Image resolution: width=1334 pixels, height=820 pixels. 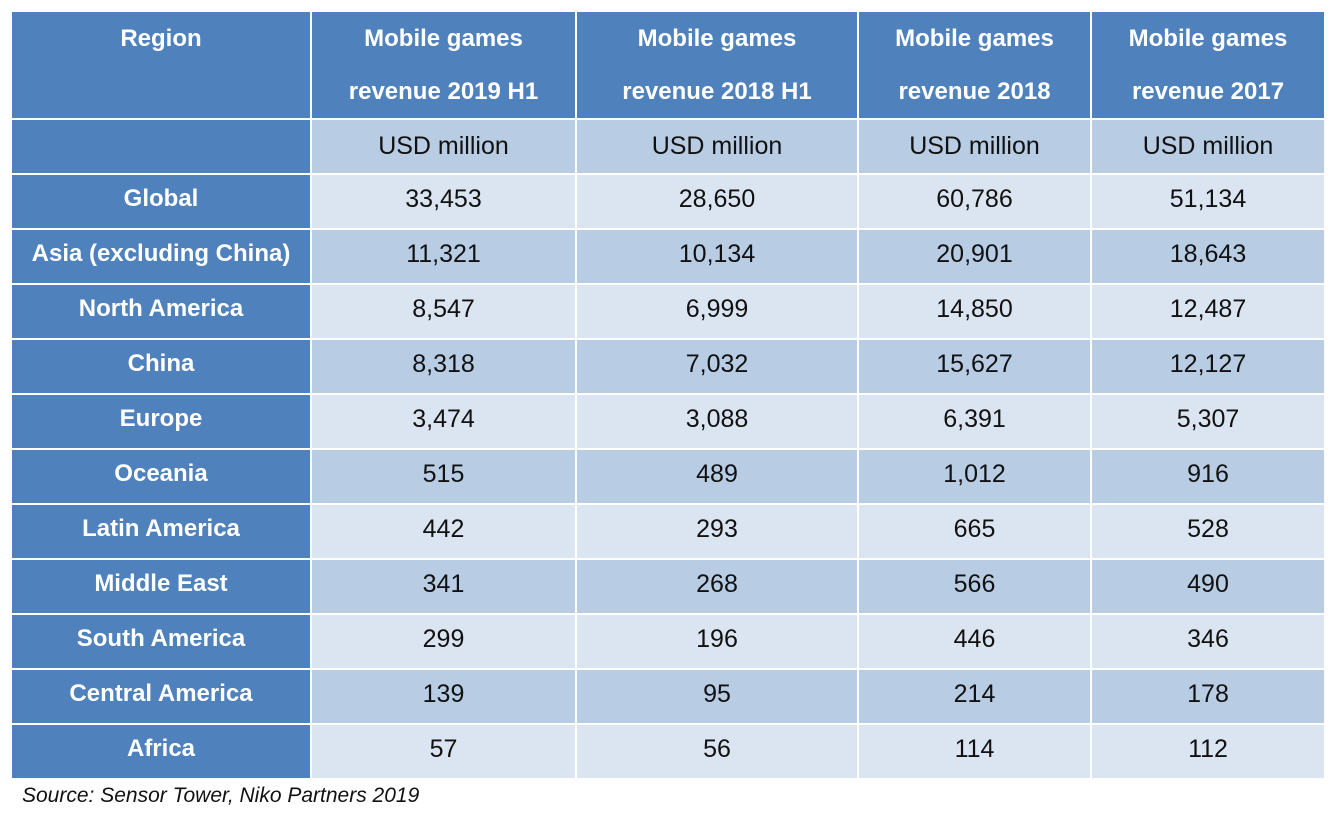 What do you see at coordinates (161, 201) in the screenshot?
I see `region-cell: Global` at bounding box center [161, 201].